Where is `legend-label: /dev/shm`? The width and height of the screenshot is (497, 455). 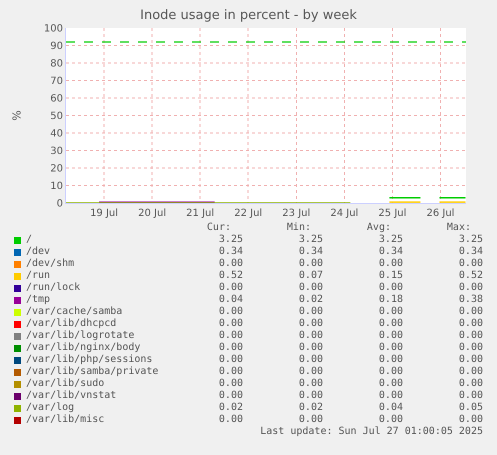
legend-label: /dev/shm is located at coordinates (50, 264).